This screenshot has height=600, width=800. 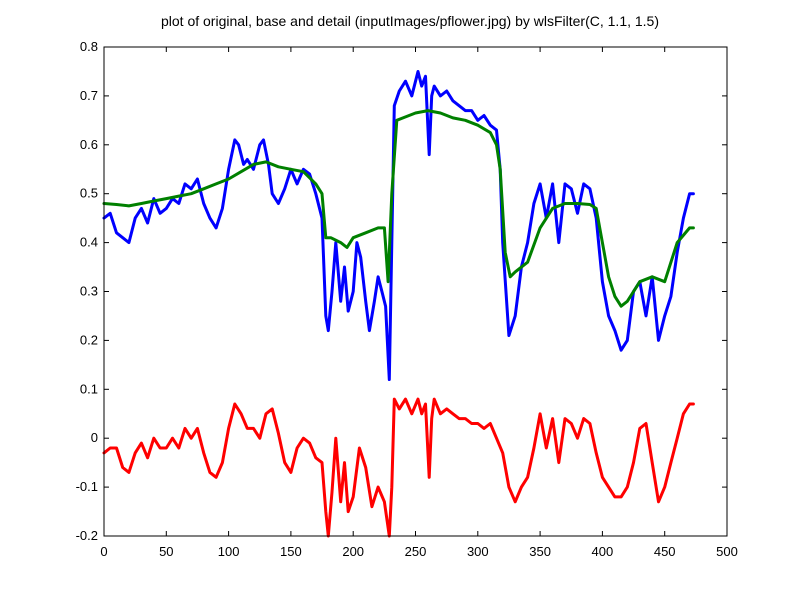 I want to click on x-tick-label: 200, so click(x=353, y=551).